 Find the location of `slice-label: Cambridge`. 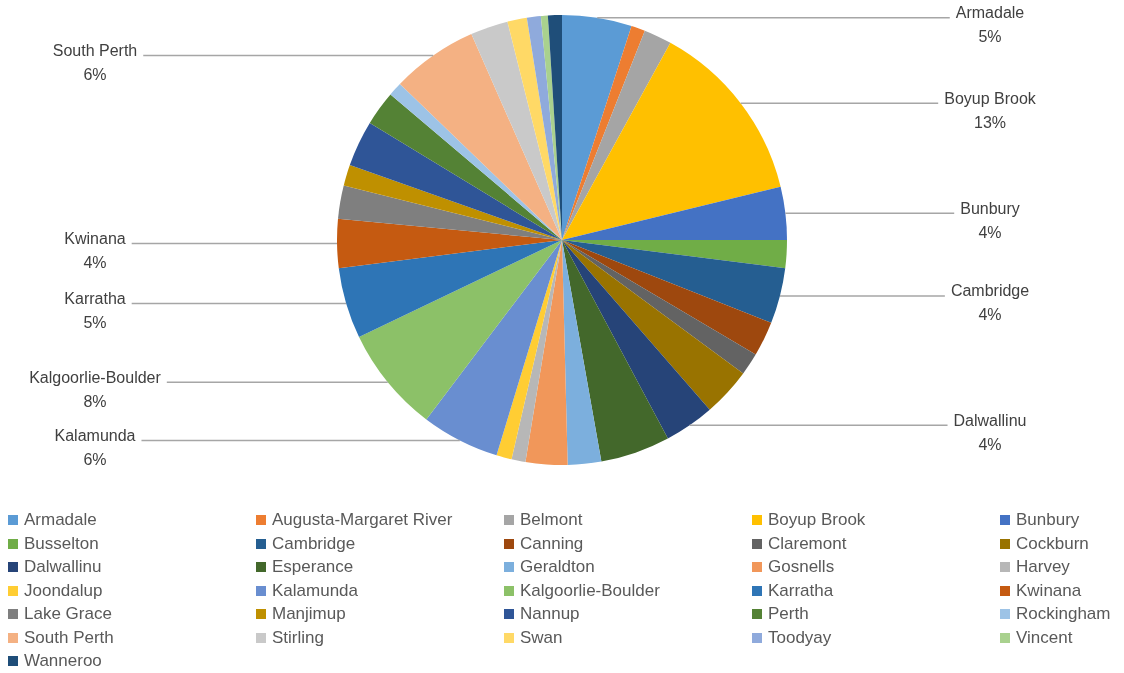

slice-label: Cambridge is located at coordinates (990, 291).